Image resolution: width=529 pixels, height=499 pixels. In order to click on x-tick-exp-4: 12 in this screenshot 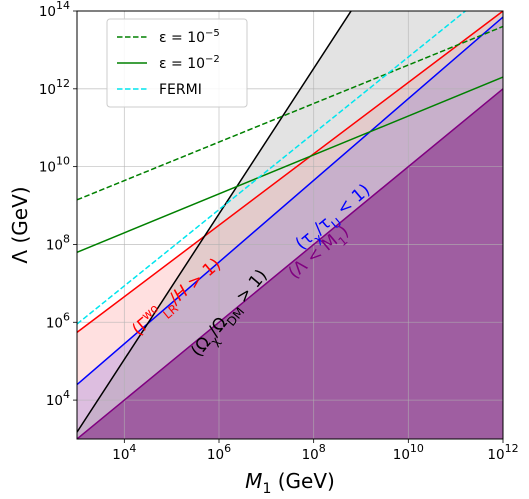, I will do `click(512, 448)`.